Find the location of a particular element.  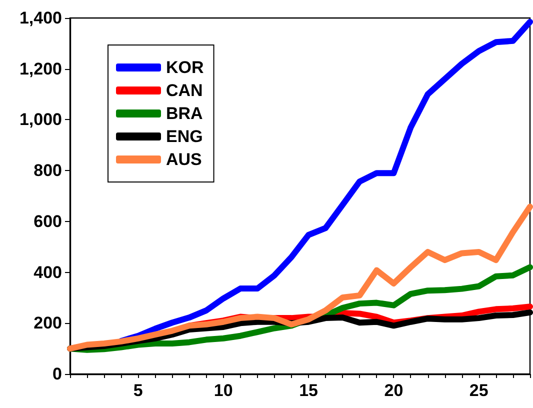

legend-label: KOR is located at coordinates (185, 67).